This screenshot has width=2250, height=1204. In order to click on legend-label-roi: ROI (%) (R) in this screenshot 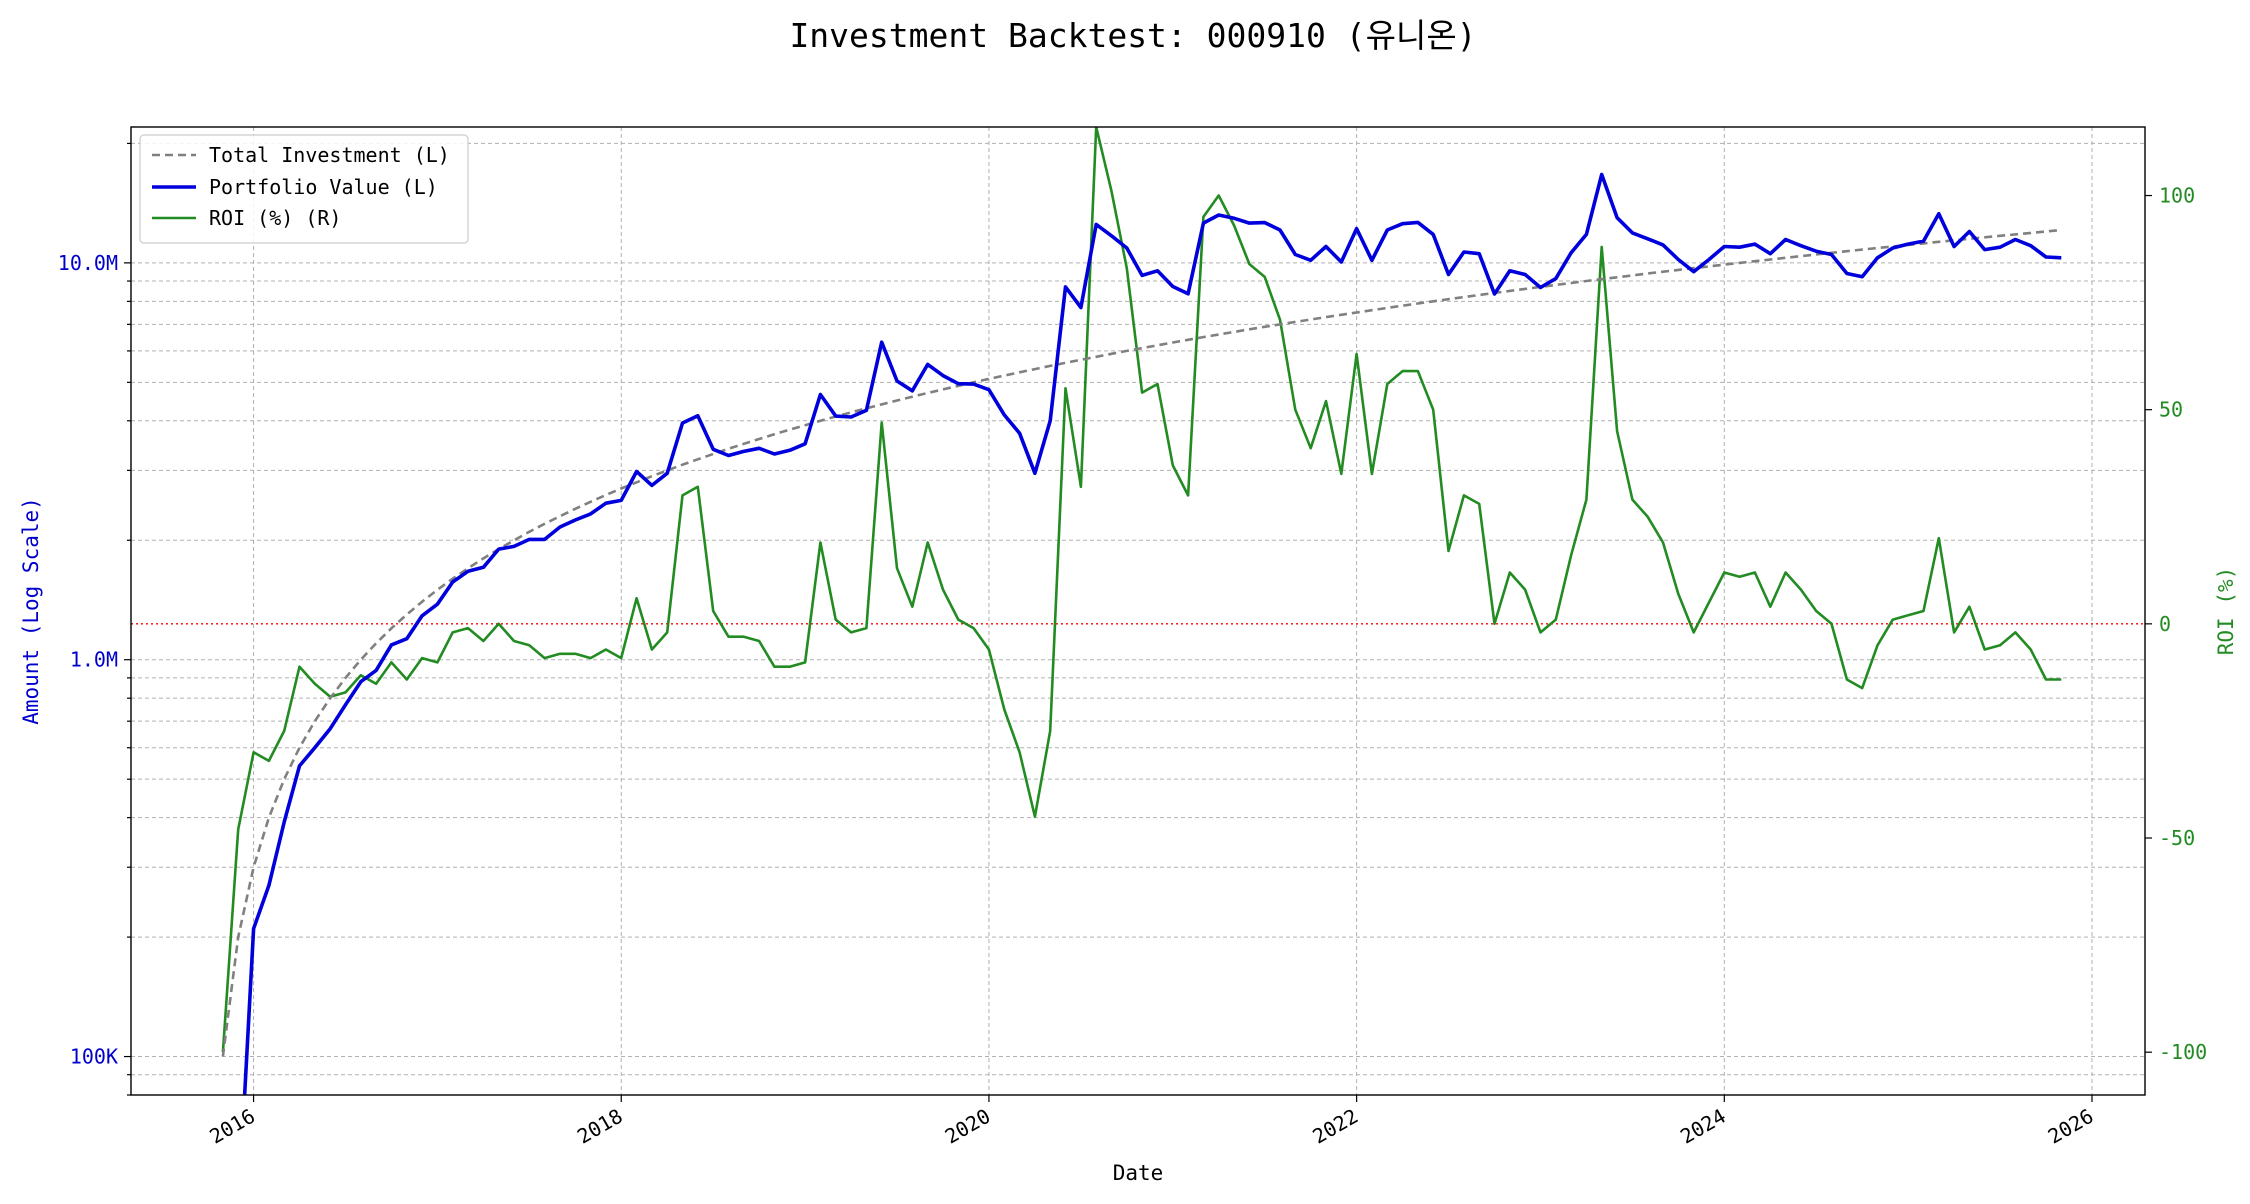, I will do `click(275, 218)`.